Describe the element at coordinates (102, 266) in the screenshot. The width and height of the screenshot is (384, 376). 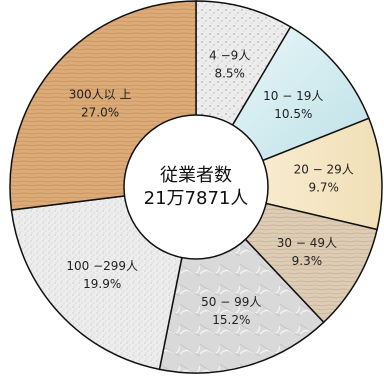
I see `slice-label-5: 100 −299人` at that location.